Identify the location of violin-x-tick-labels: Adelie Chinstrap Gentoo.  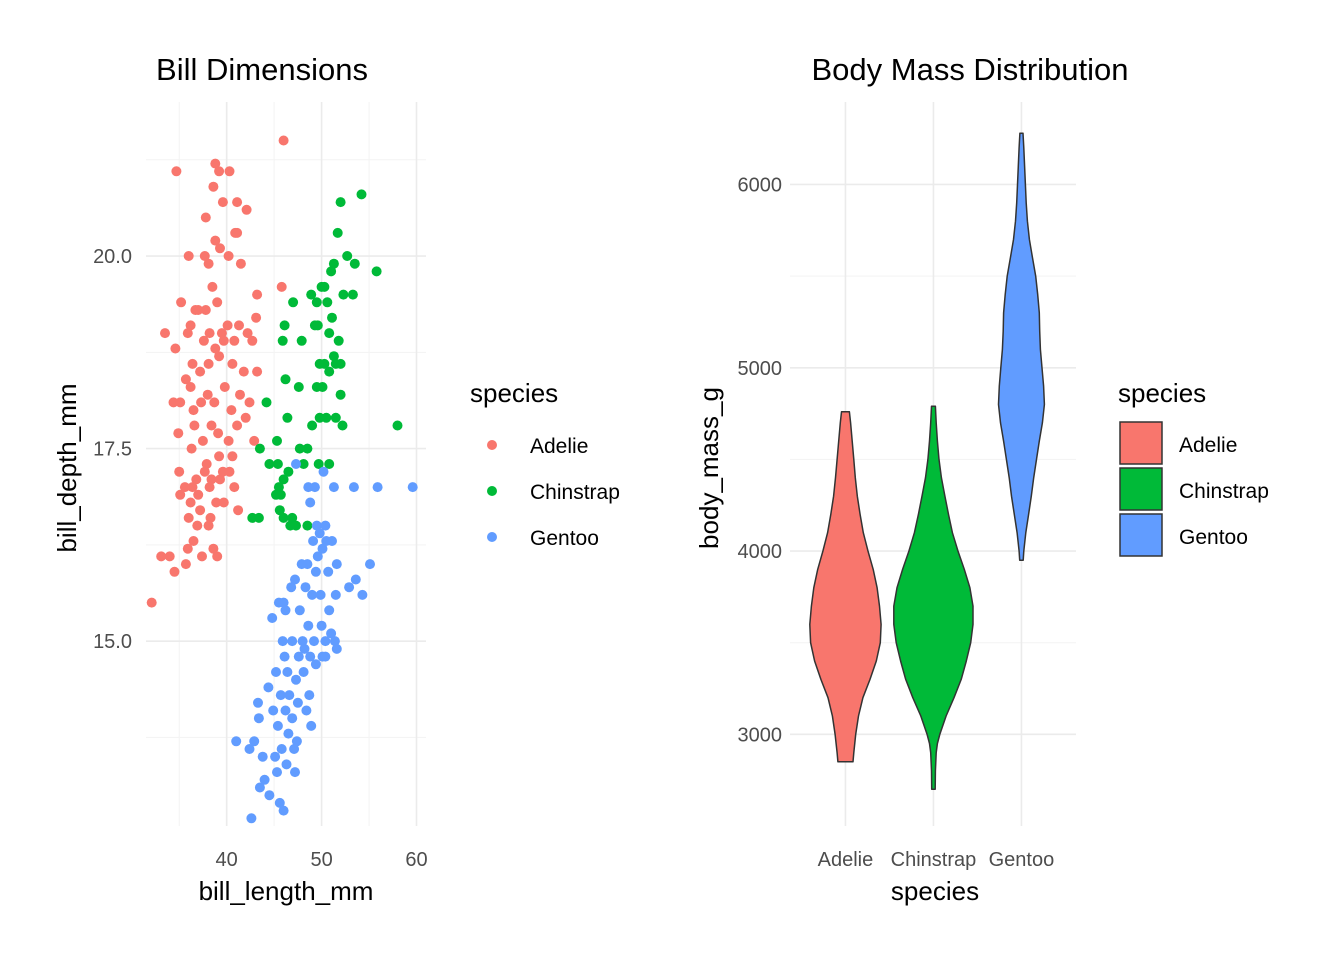
(936, 860).